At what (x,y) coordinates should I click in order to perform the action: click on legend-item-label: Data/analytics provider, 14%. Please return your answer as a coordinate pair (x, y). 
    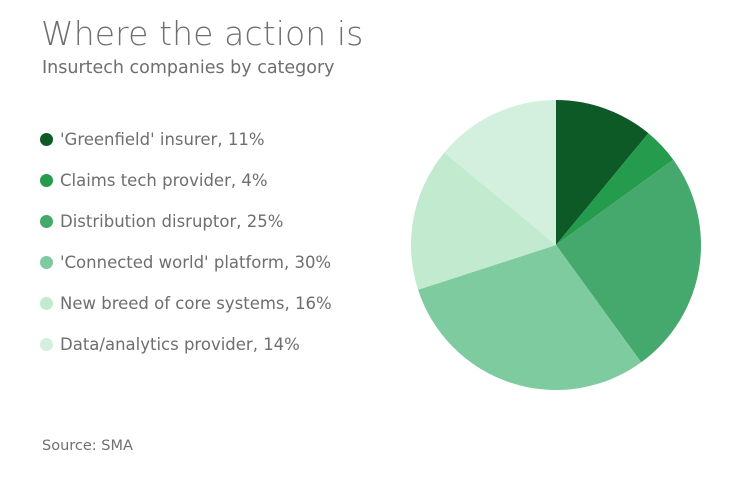
    Looking at the image, I should click on (180, 344).